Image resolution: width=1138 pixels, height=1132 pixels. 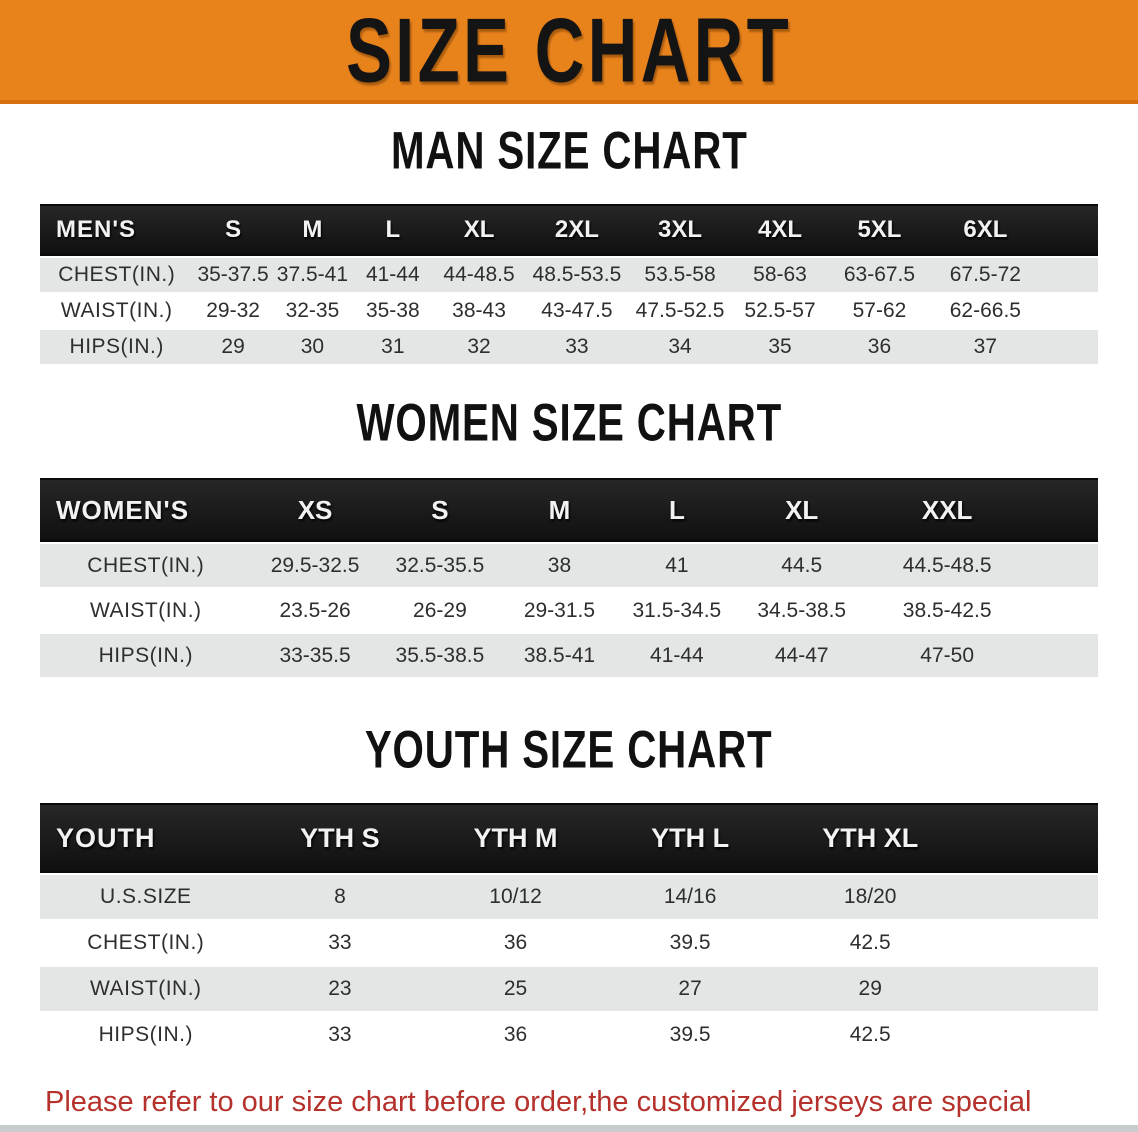 What do you see at coordinates (233, 311) in the screenshot?
I see `size-value-cell: 29-32` at bounding box center [233, 311].